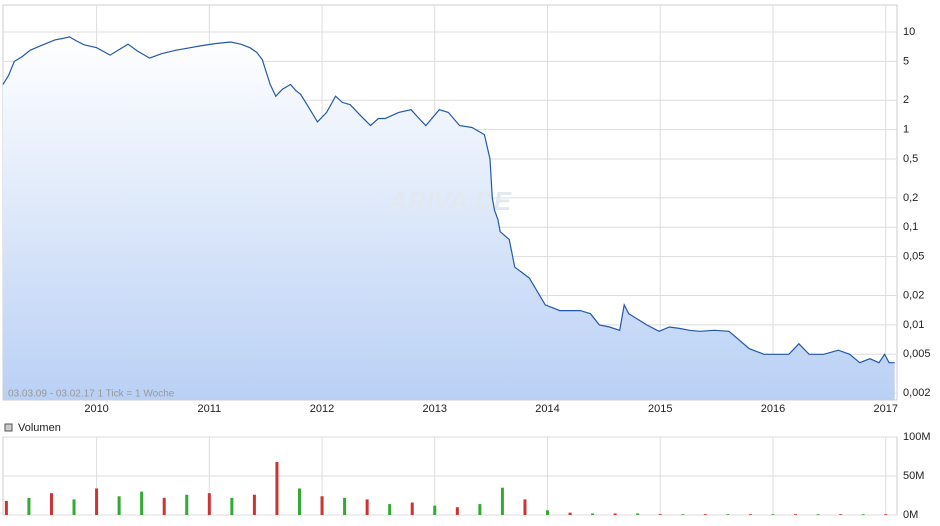 The image size is (940, 526). I want to click on y-tick-label: 0,005, so click(917, 354).